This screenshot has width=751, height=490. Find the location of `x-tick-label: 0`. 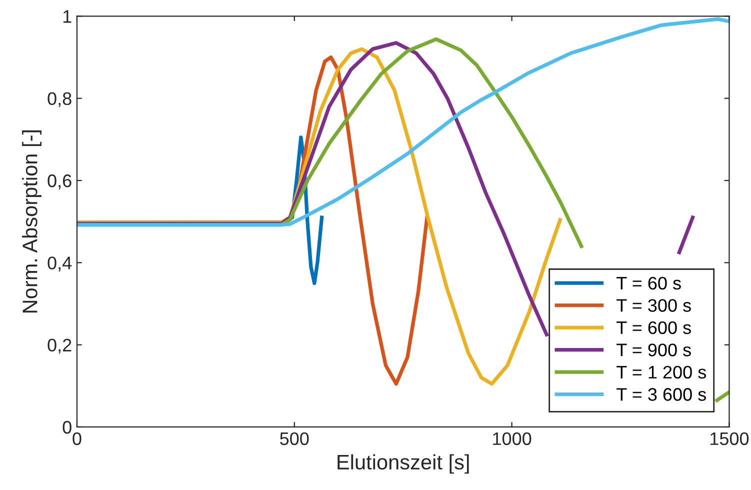

x-tick-label: 0 is located at coordinates (77, 439).